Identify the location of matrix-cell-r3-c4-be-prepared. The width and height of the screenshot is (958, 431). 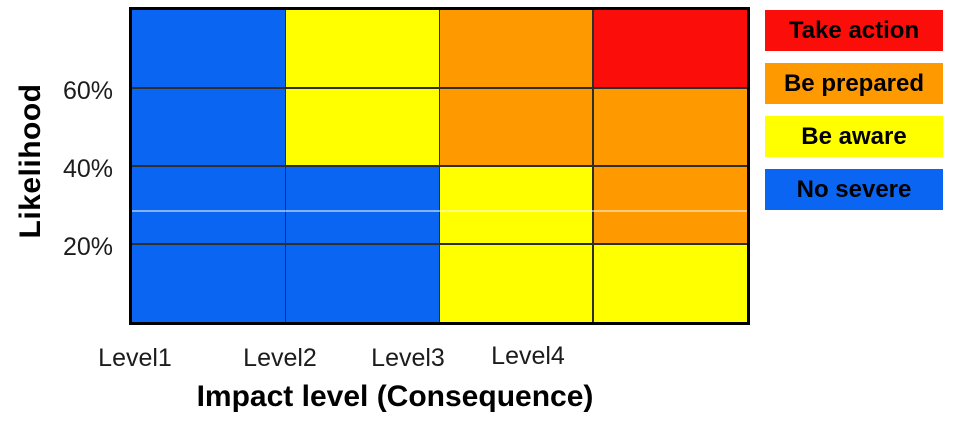
(670, 205).